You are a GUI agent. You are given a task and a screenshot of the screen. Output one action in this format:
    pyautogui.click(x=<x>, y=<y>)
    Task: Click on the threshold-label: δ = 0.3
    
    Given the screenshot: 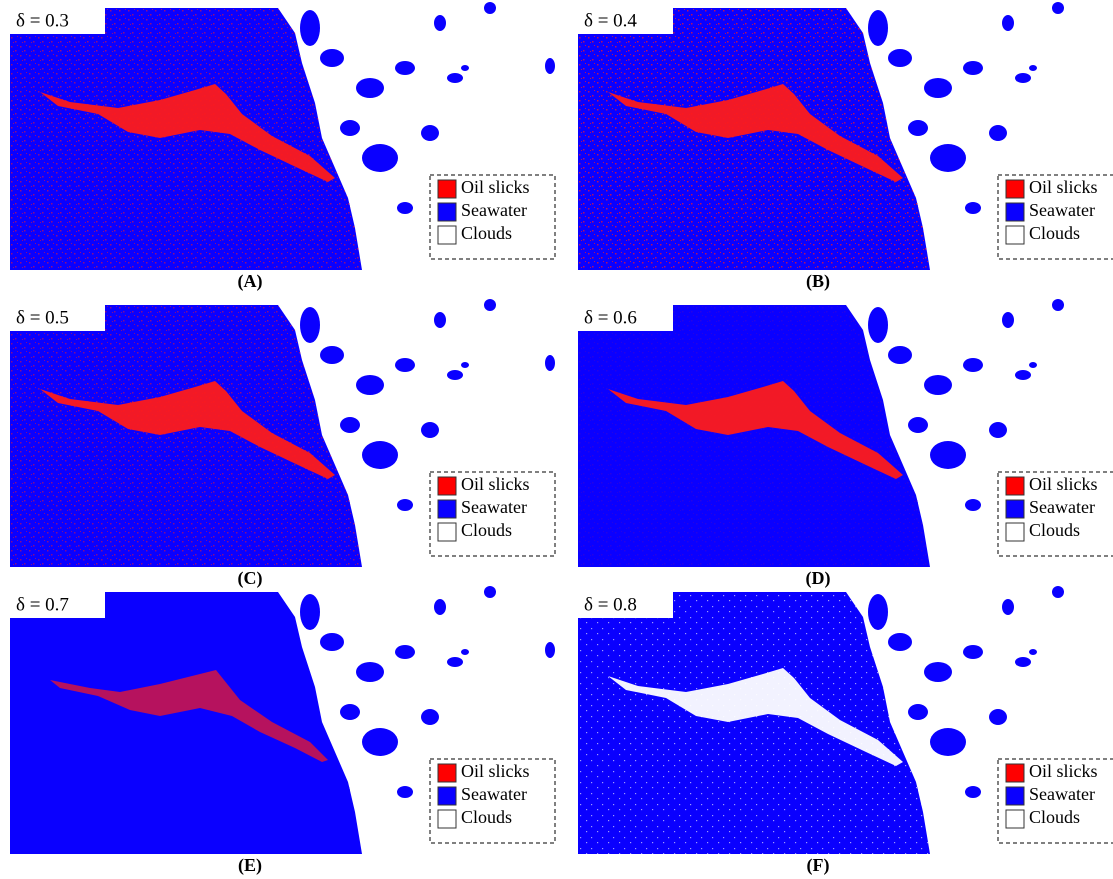 What is the action you would take?
    pyautogui.click(x=42, y=20)
    